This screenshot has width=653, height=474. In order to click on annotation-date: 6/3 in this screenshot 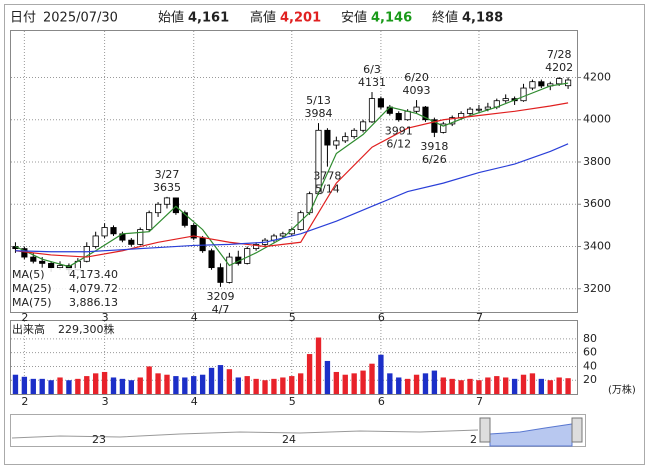, I will do `click(372, 69)`.